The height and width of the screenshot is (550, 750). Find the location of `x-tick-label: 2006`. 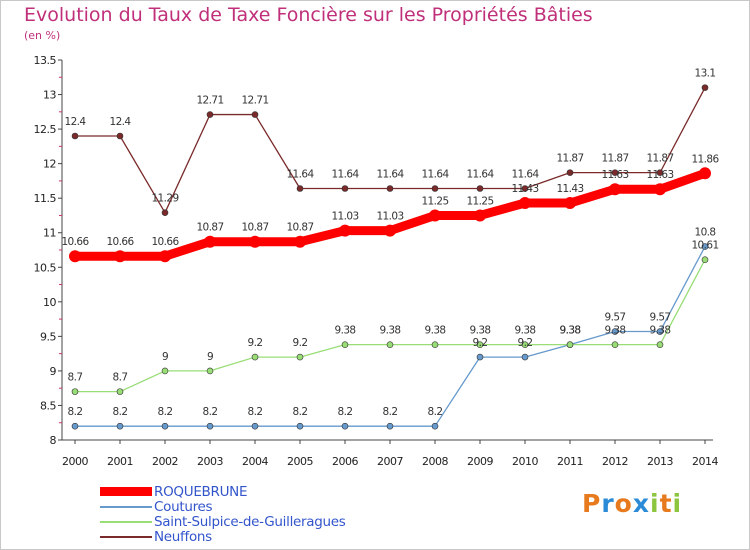

x-tick-label: 2006 is located at coordinates (345, 461).